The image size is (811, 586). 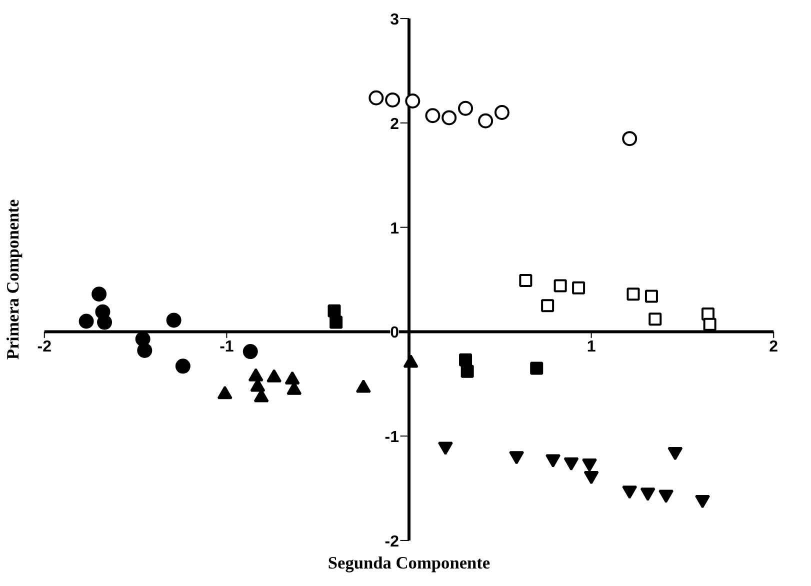 What do you see at coordinates (395, 333) in the screenshot?
I see `y-tick-label: 0` at bounding box center [395, 333].